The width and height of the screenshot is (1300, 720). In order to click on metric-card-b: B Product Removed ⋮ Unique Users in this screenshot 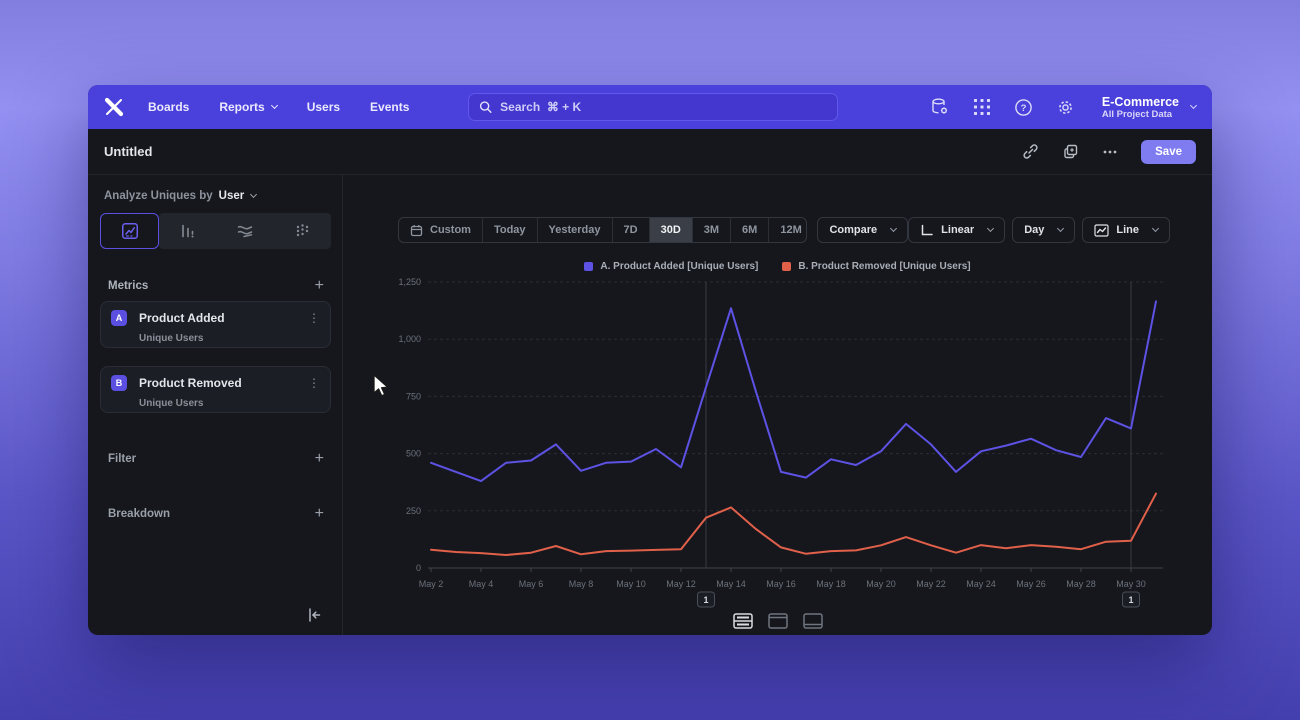, I will do `click(215, 389)`.